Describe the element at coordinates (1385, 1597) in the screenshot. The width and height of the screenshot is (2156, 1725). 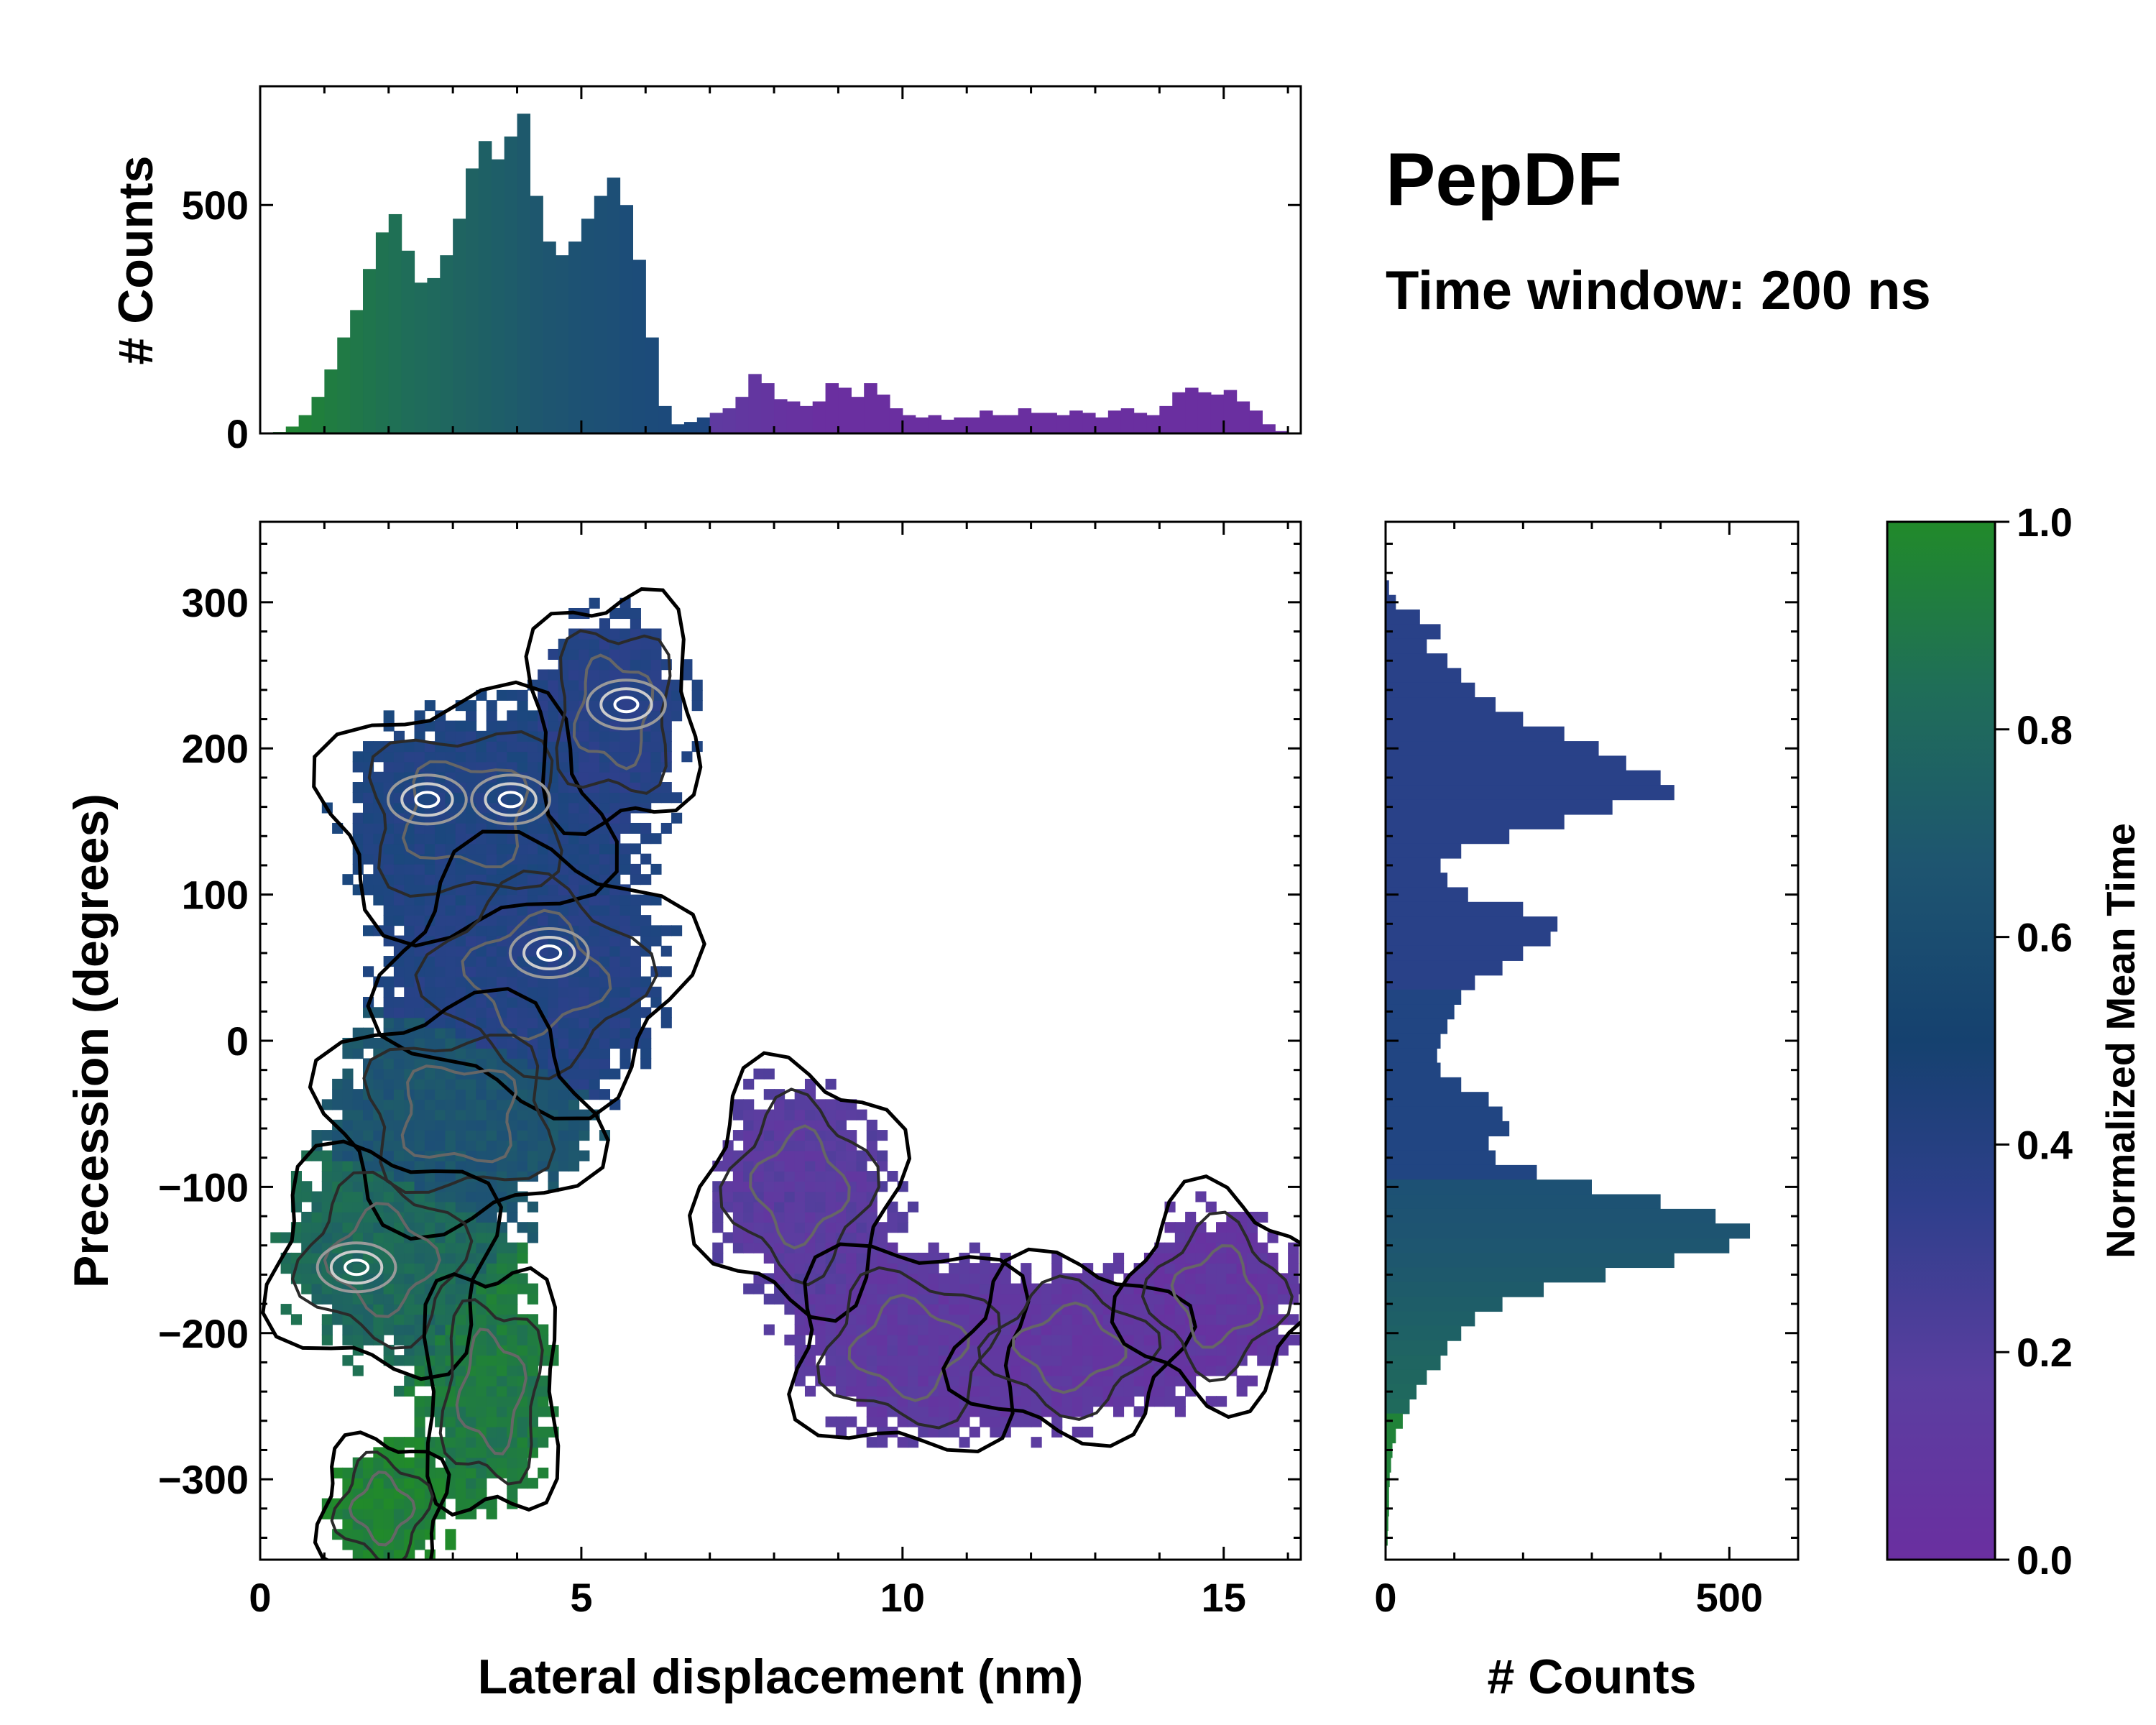
I see `right-x-tick-label: 0` at that location.